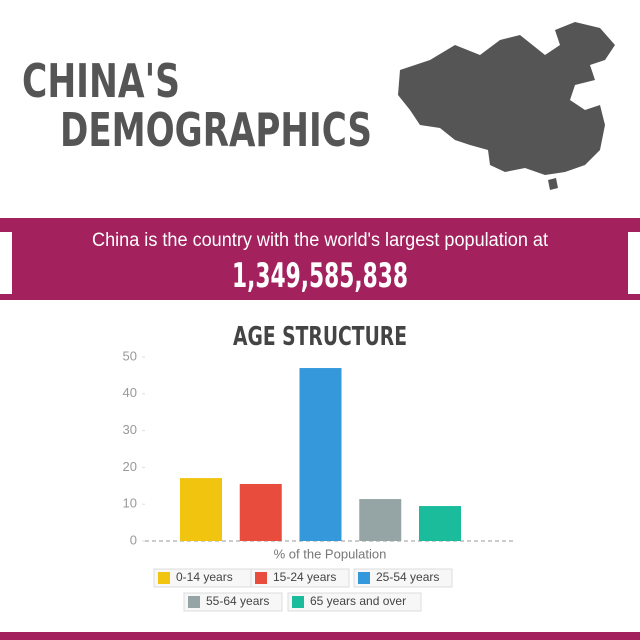 This screenshot has width=640, height=640. Describe the element at coordinates (330, 553) in the screenshot. I see `x-axis-label: % of the Population` at that location.